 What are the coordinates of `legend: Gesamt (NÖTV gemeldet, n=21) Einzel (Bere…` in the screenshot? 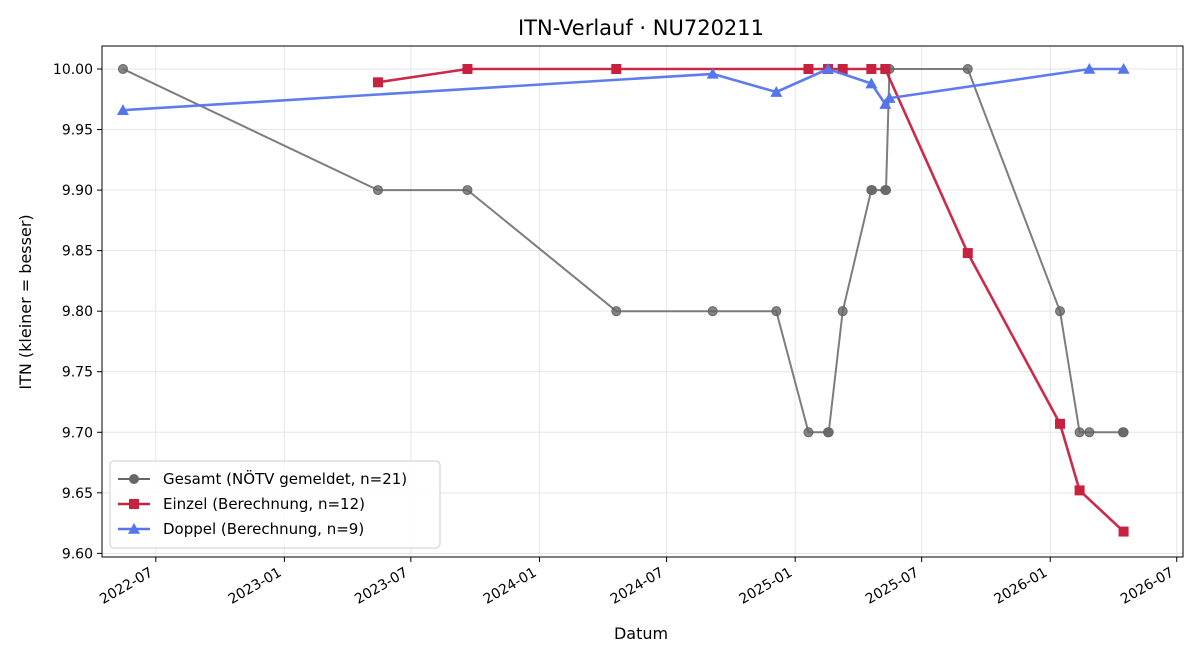 It's located at (275, 504).